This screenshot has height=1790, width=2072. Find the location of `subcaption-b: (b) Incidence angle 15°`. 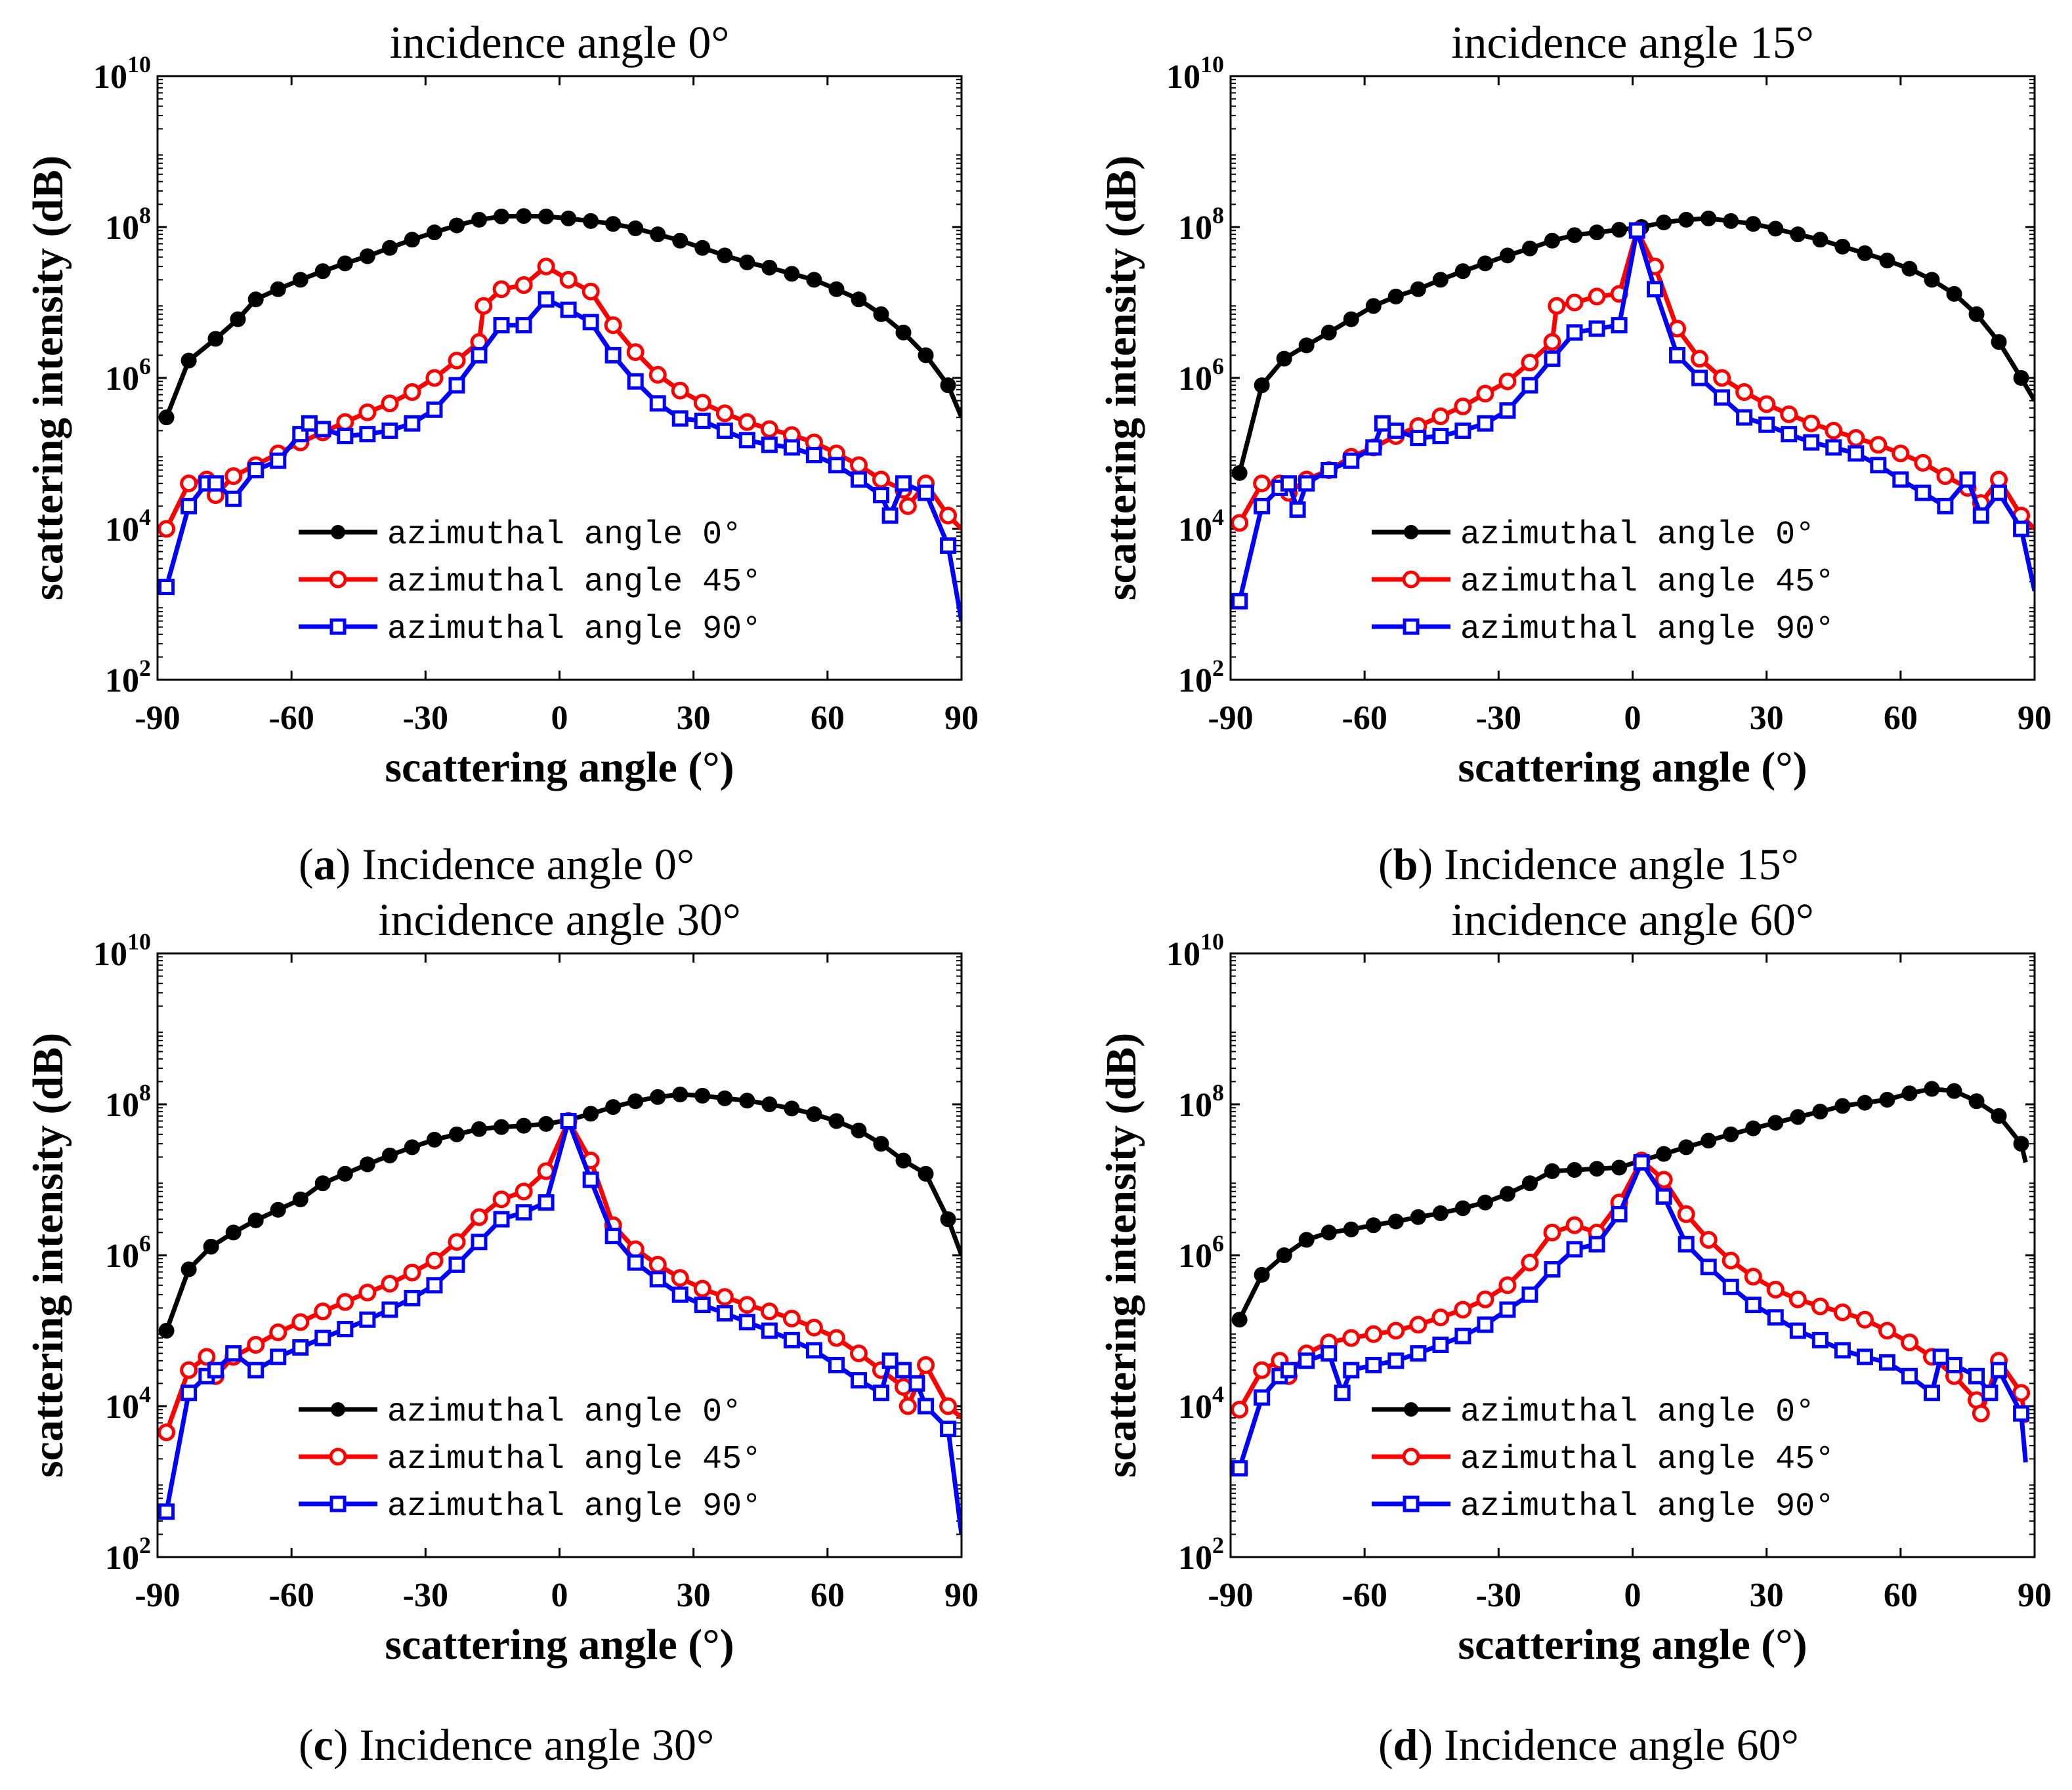

subcaption-b: (b) Incidence angle 15° is located at coordinates (1588, 864).